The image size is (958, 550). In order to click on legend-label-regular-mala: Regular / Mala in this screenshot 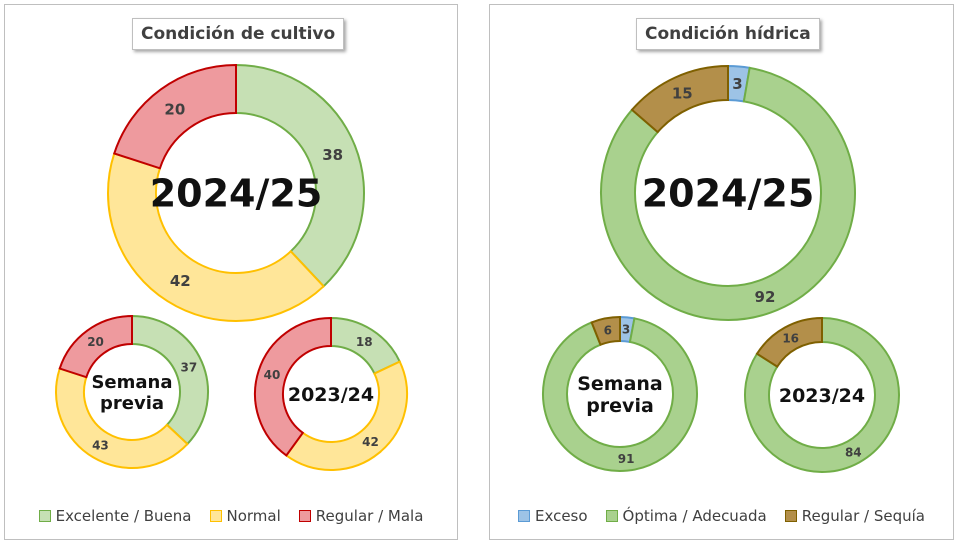, I will do `click(369, 516)`.